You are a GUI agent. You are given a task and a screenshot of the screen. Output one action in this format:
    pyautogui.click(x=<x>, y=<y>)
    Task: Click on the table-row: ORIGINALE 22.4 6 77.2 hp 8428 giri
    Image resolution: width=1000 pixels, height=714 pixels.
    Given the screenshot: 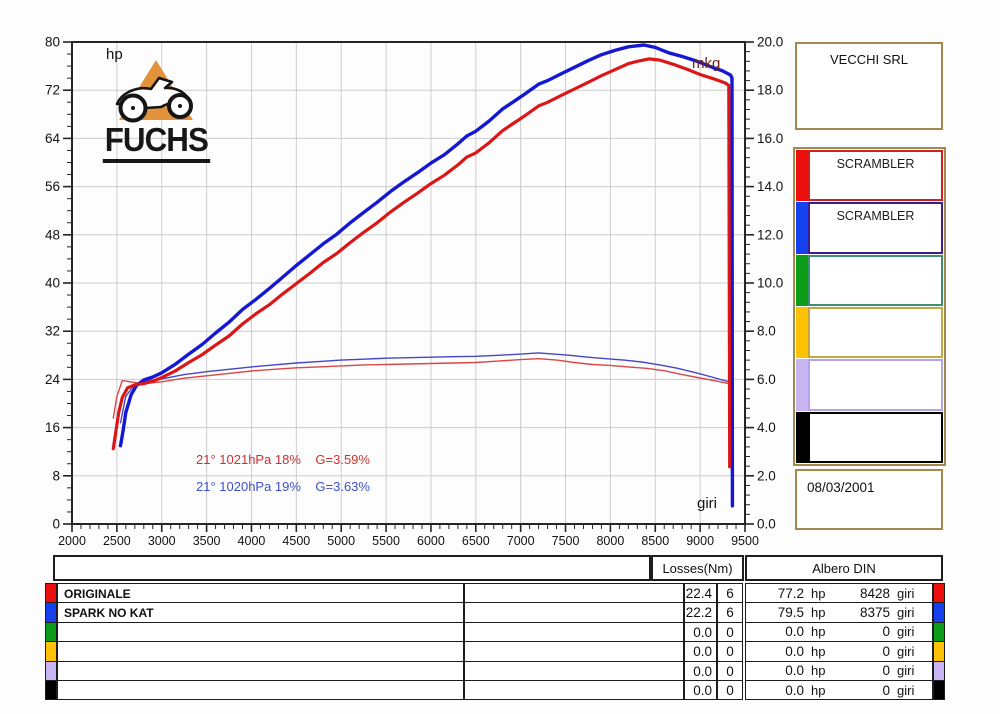 What is the action you would take?
    pyautogui.click(x=500, y=593)
    